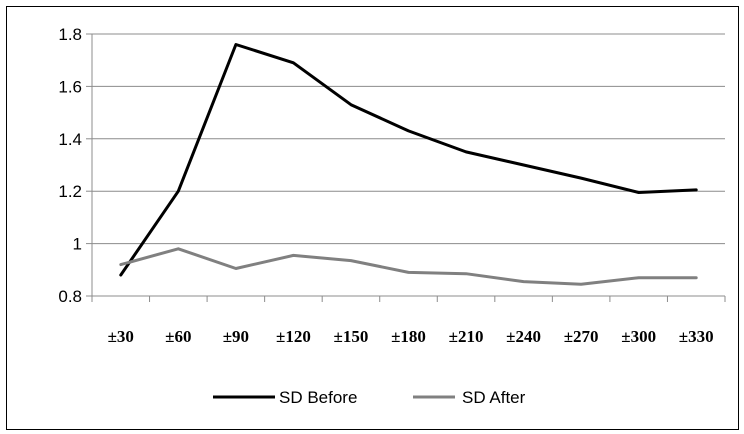 The width and height of the screenshot is (744, 434). What do you see at coordinates (523, 336) in the screenshot?
I see `x-tick-label: ±240` at bounding box center [523, 336].